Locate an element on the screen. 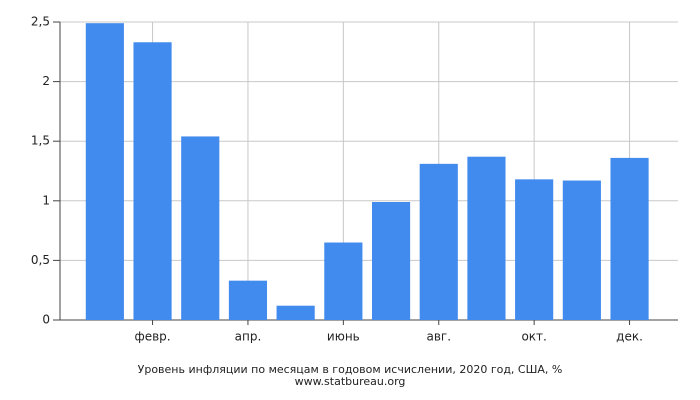  y-tick-label: 2,5 is located at coordinates (40, 22).